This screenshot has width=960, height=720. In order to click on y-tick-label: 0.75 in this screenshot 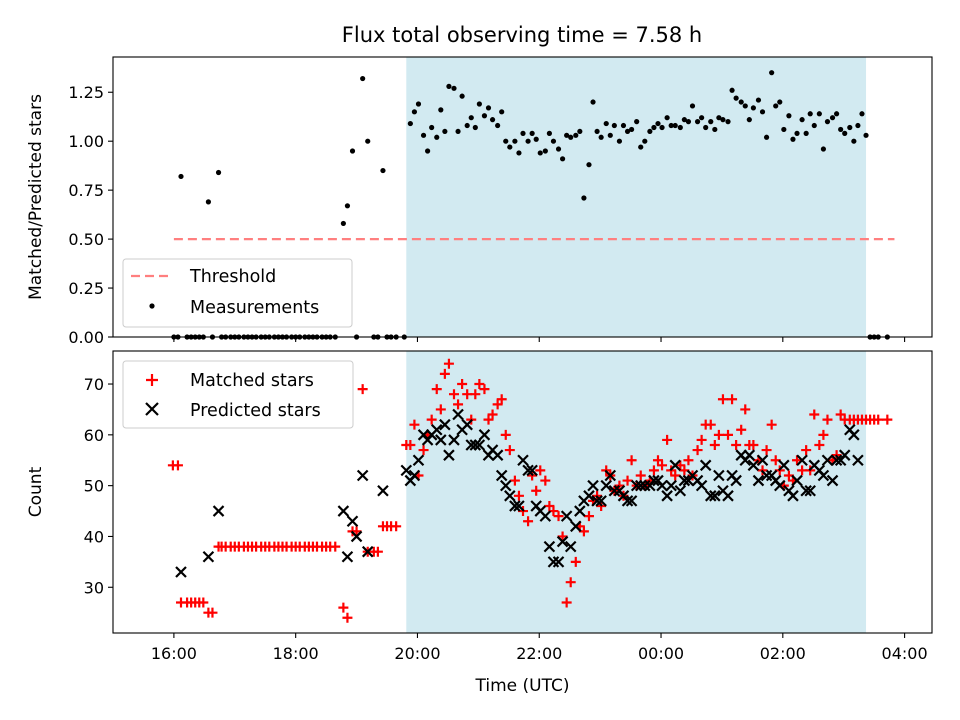, I will do `click(86, 190)`.